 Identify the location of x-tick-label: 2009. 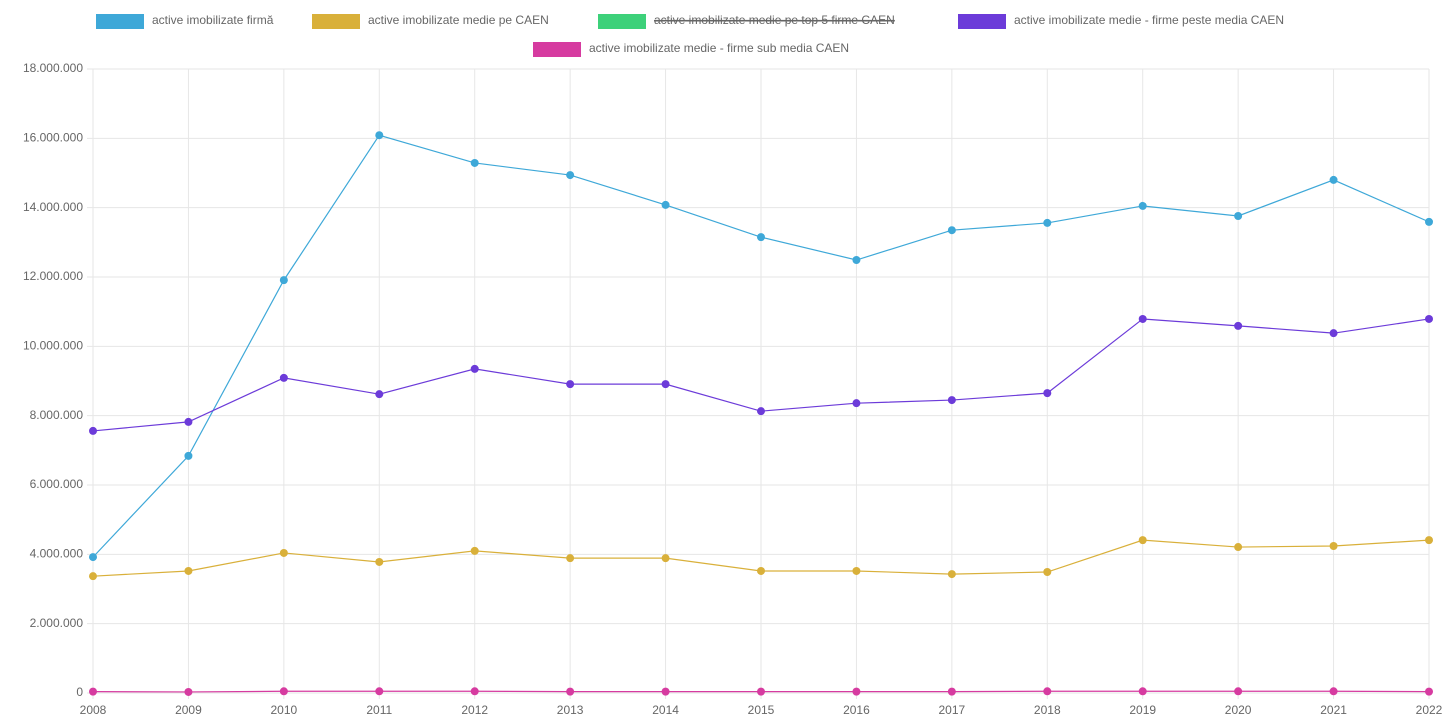
(188, 710).